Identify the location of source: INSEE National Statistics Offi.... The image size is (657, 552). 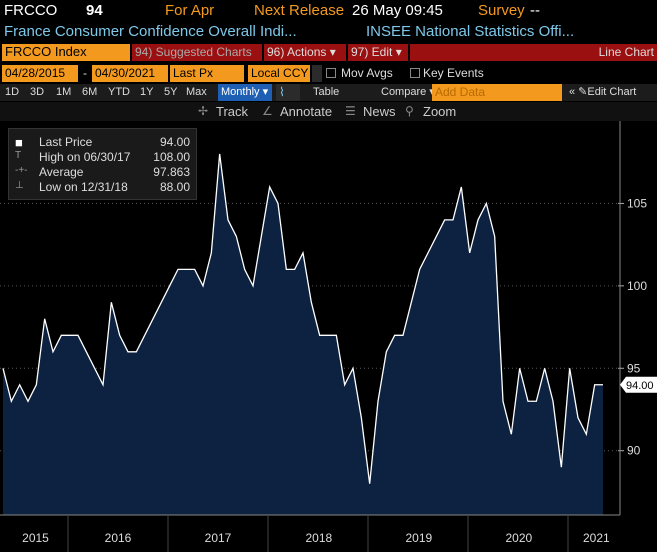
(470, 31).